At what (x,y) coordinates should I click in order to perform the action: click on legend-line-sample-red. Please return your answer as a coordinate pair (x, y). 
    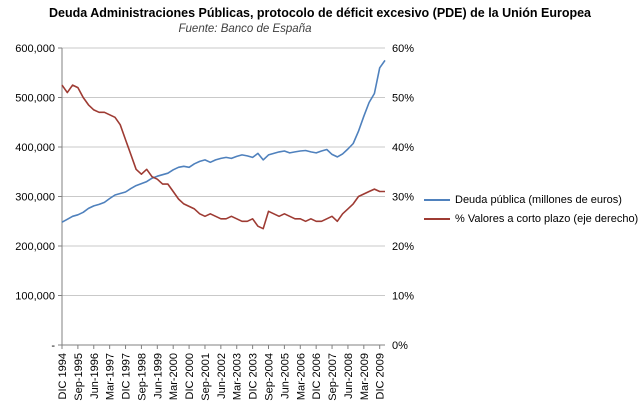
    Looking at the image, I should click on (437, 219).